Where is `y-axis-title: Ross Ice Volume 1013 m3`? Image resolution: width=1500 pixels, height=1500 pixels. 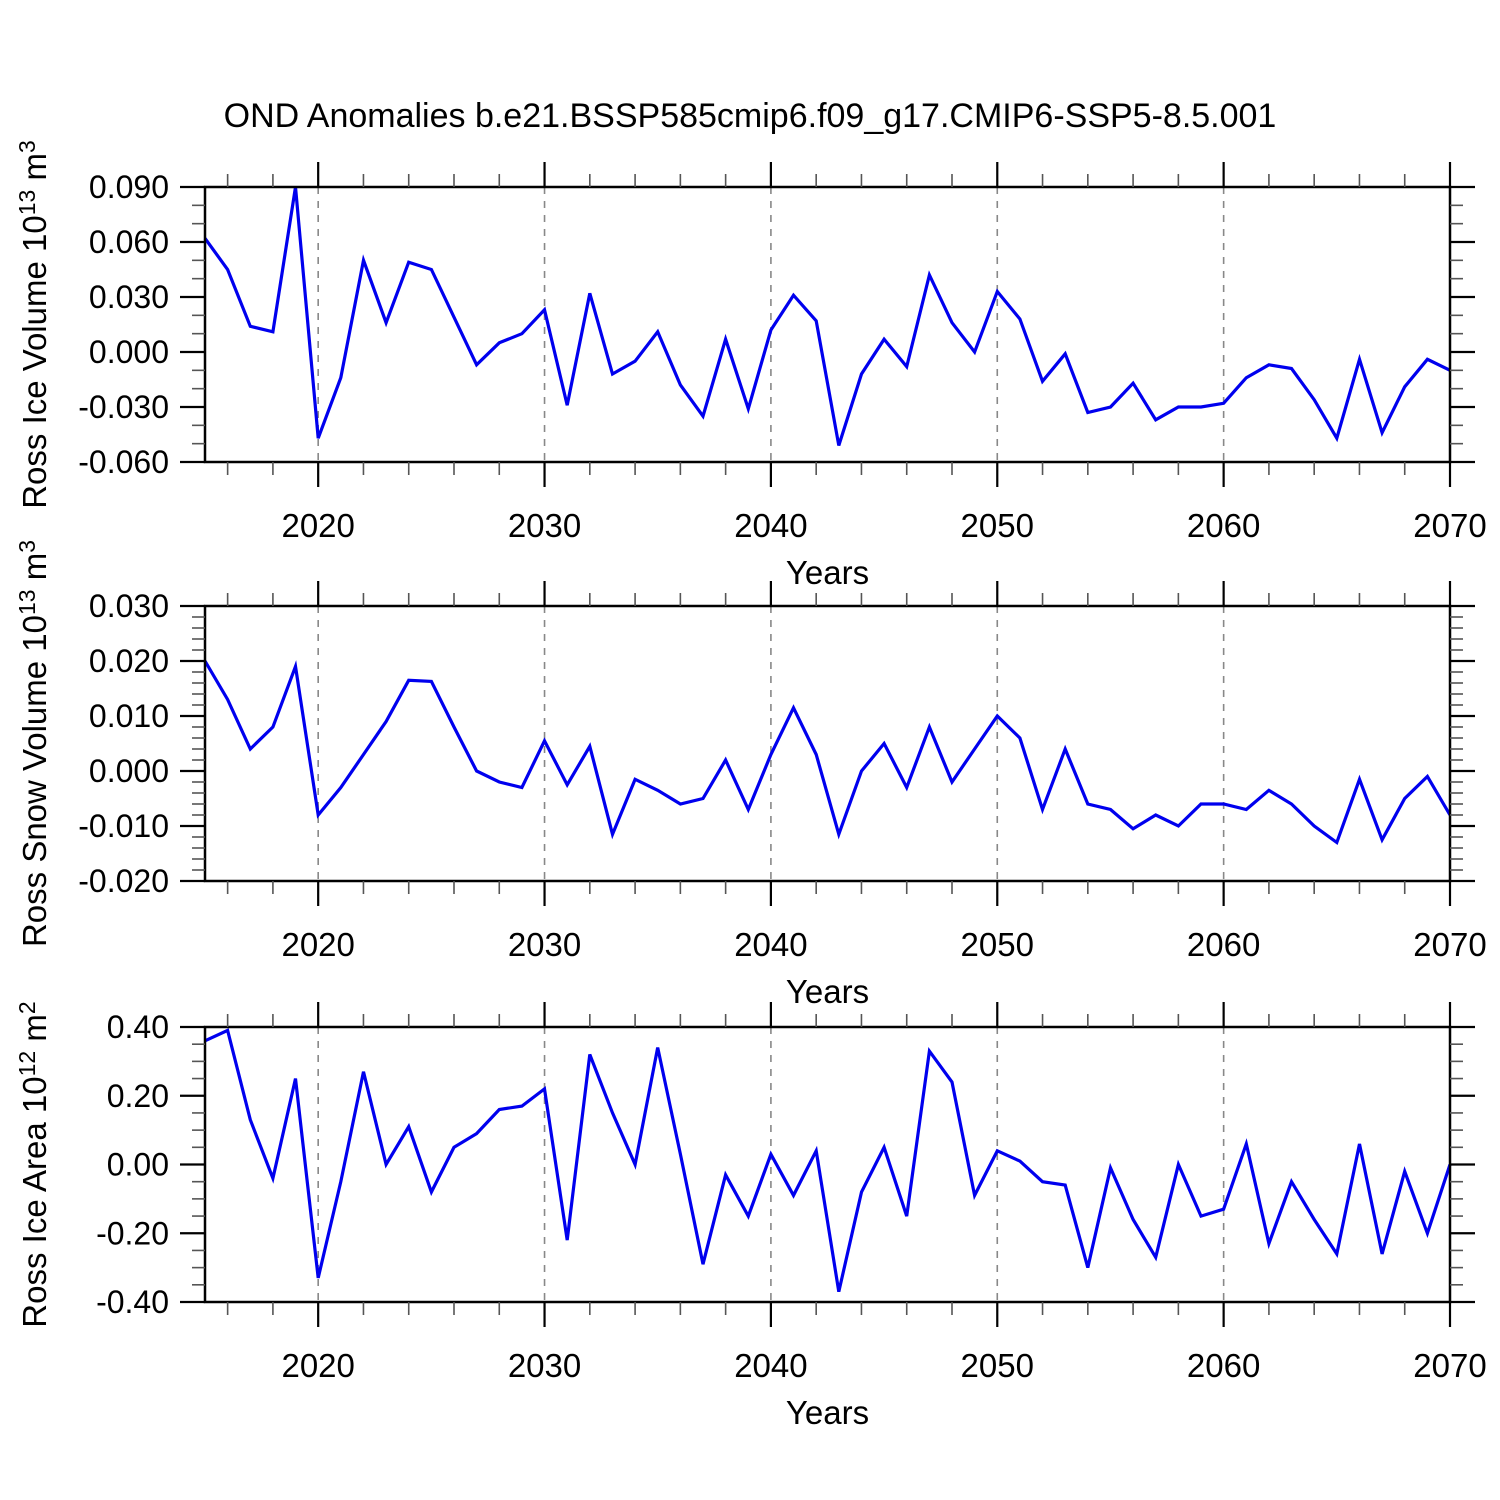
y-axis-title: Ross Ice Volume 1013 m3 is located at coordinates (33, 324).